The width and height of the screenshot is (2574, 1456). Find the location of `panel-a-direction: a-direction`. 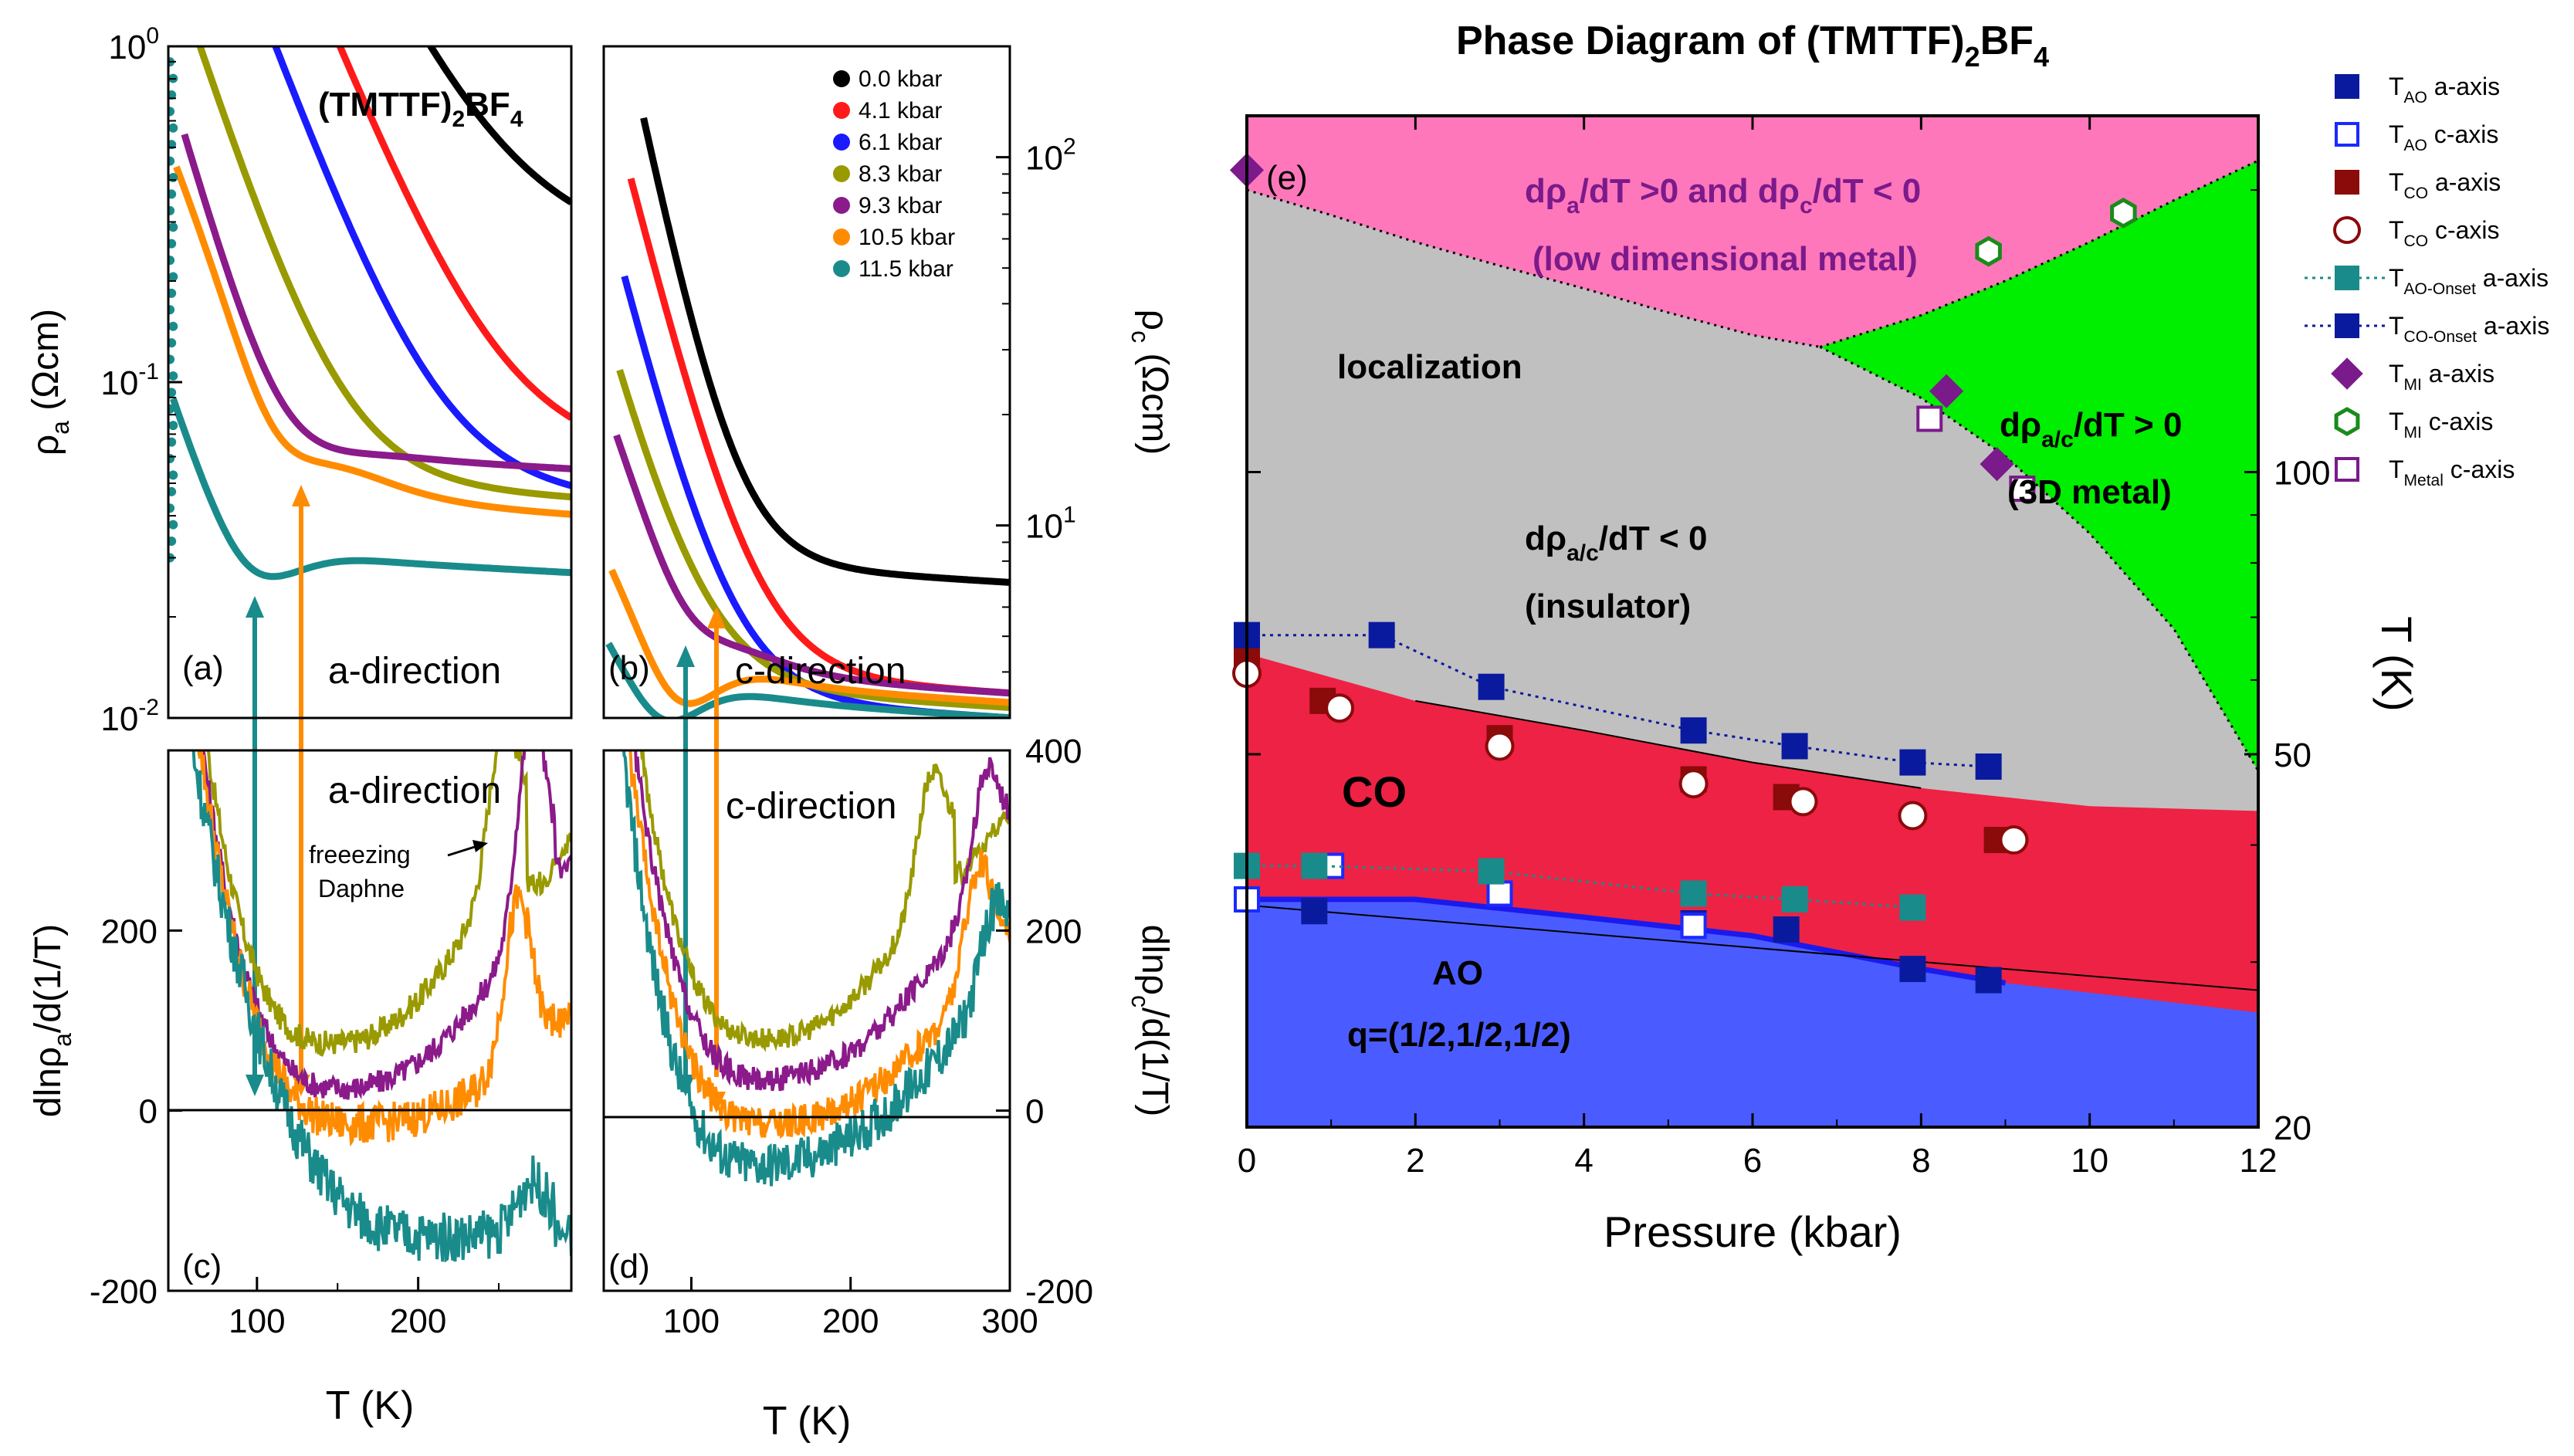

panel-a-direction: a-direction is located at coordinates (414, 672).